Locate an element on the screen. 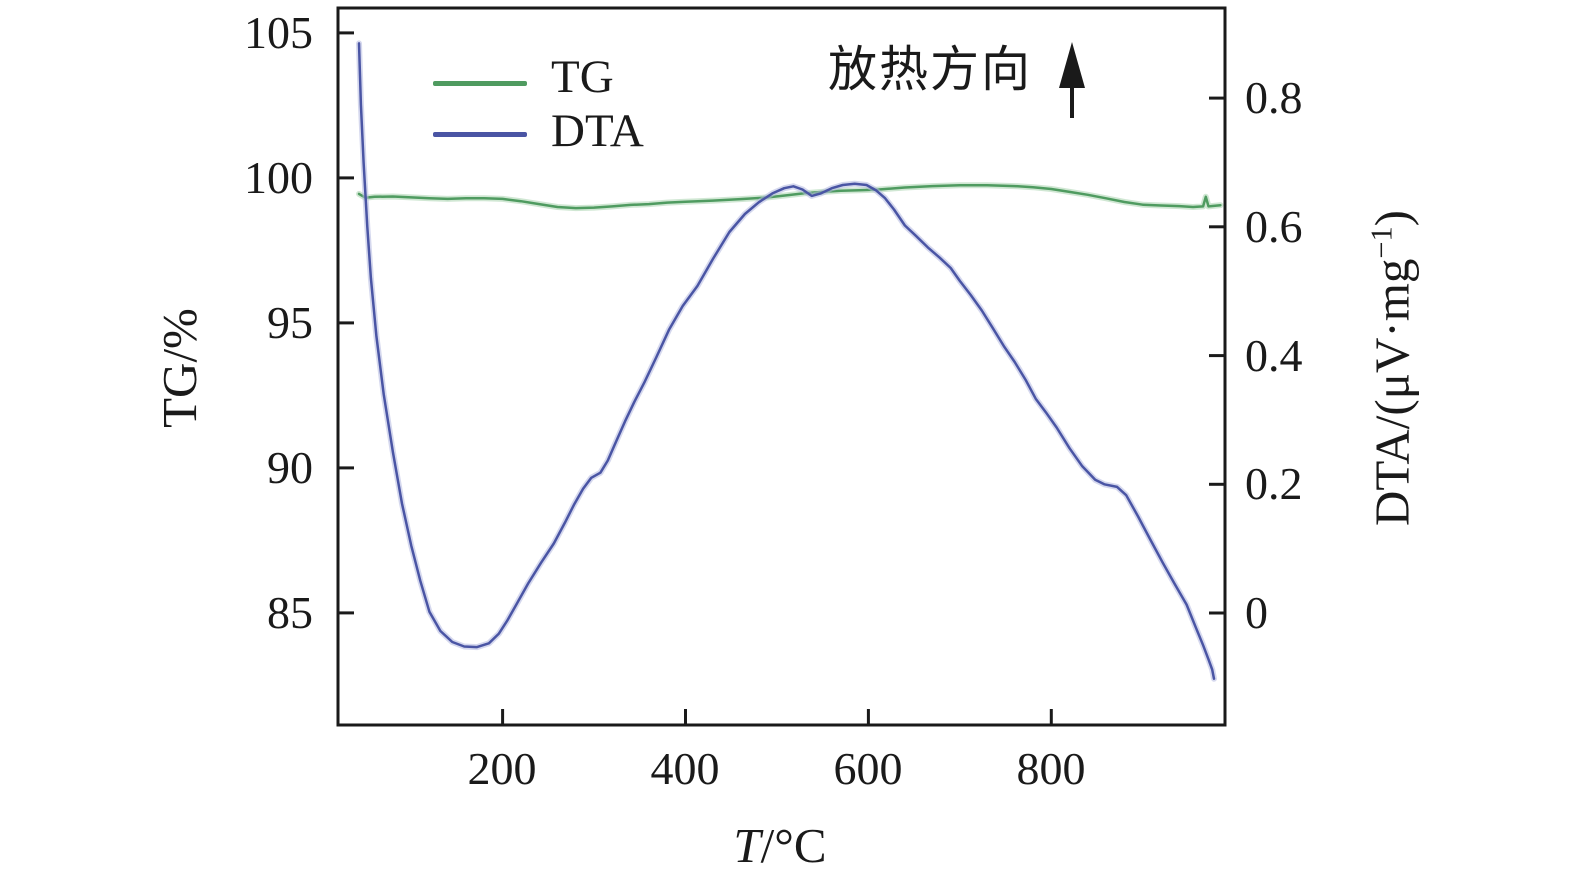  dta-tick-0-8: 0.8 is located at coordinates (1274, 97).